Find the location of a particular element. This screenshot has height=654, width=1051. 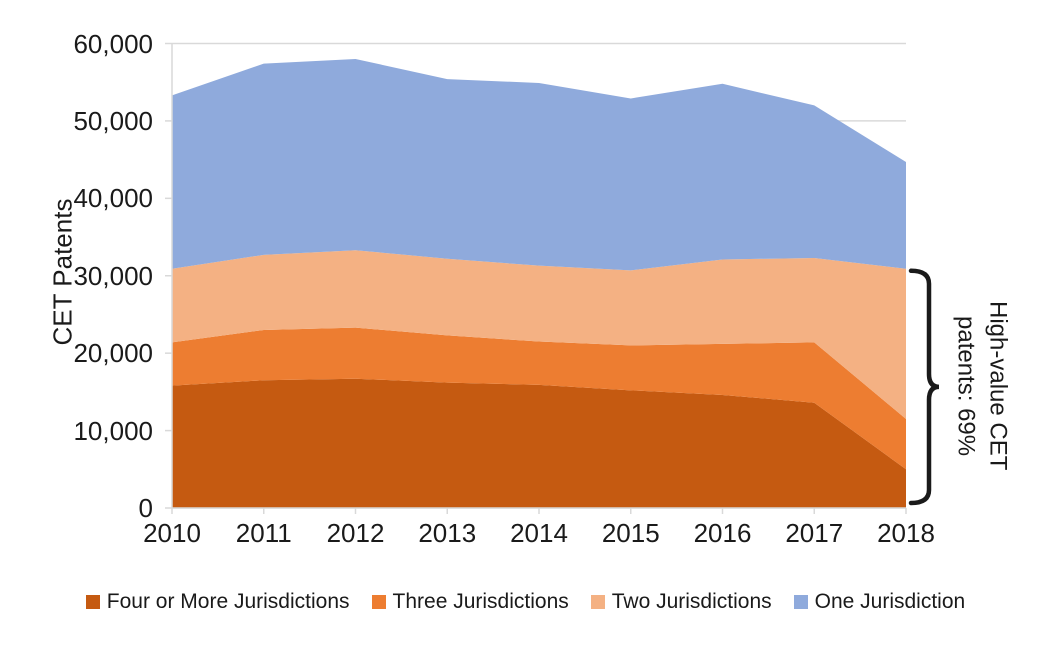

legend-label: Three Jurisdictions is located at coordinates (480, 601).